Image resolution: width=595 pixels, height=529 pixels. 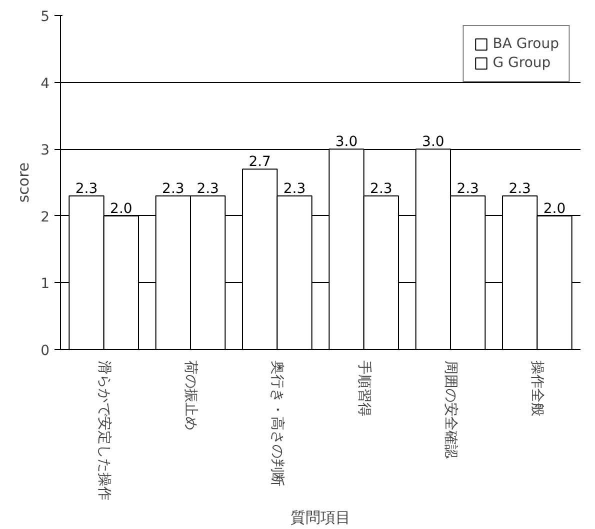 What do you see at coordinates (45, 217) in the screenshot?
I see `y-tick-label: 2` at bounding box center [45, 217].